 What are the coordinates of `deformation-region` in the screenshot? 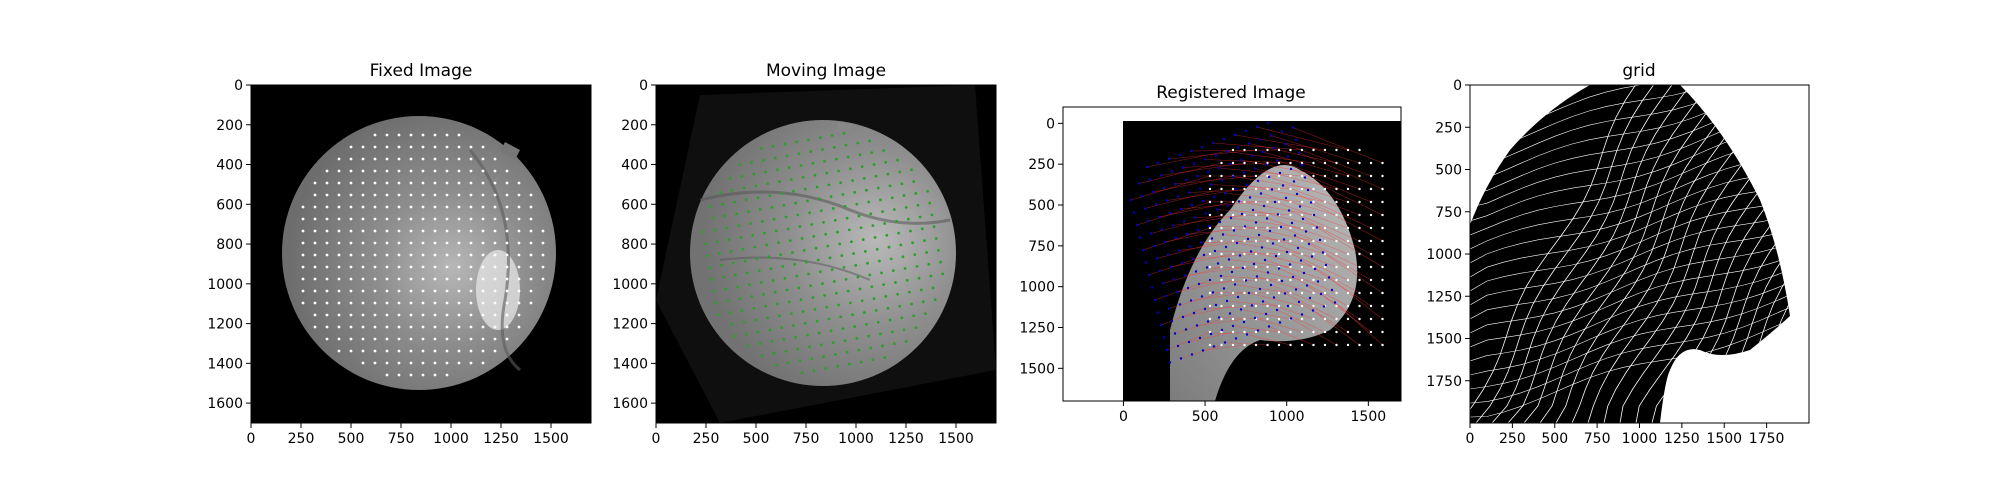 It's located at (1630, 254).